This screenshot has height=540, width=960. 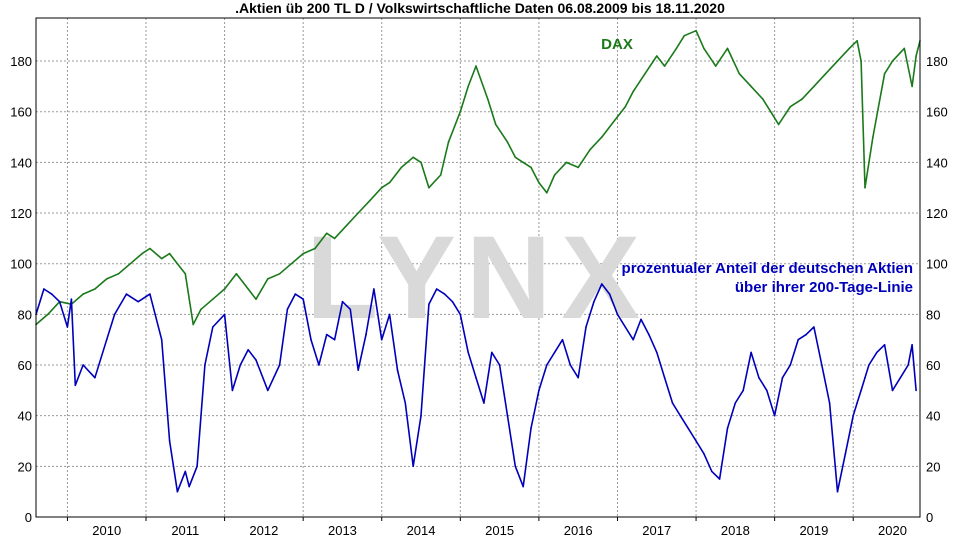 What do you see at coordinates (937, 61) in the screenshot?
I see `y-tick-label-right: 180` at bounding box center [937, 61].